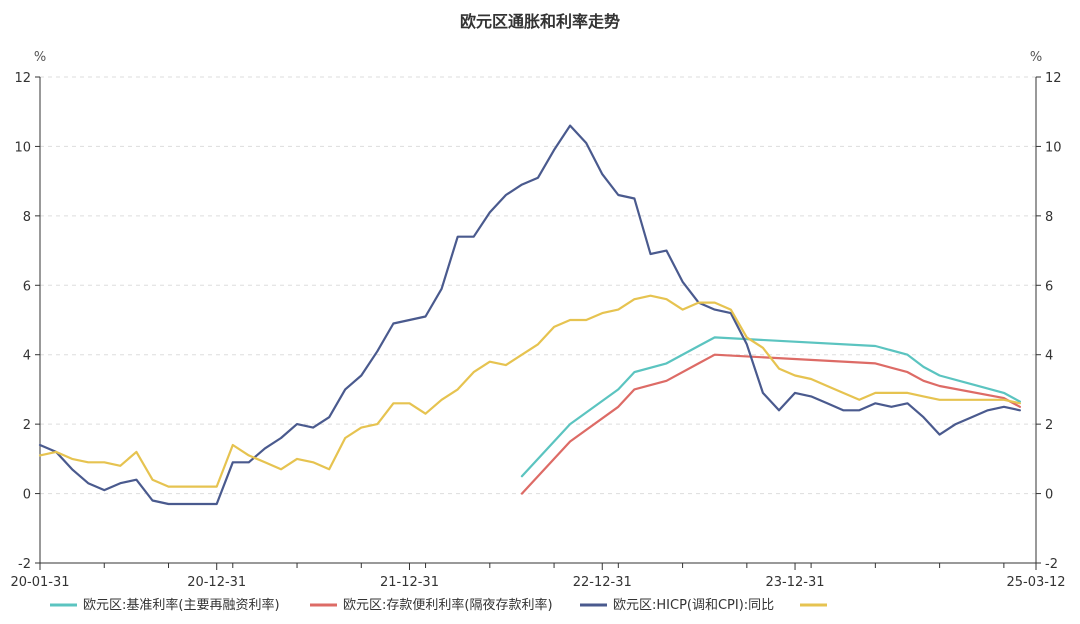 The height and width of the screenshot is (624, 1080). What do you see at coordinates (27, 356) in the screenshot?
I see `left-y-tick-label: 4` at bounding box center [27, 356].